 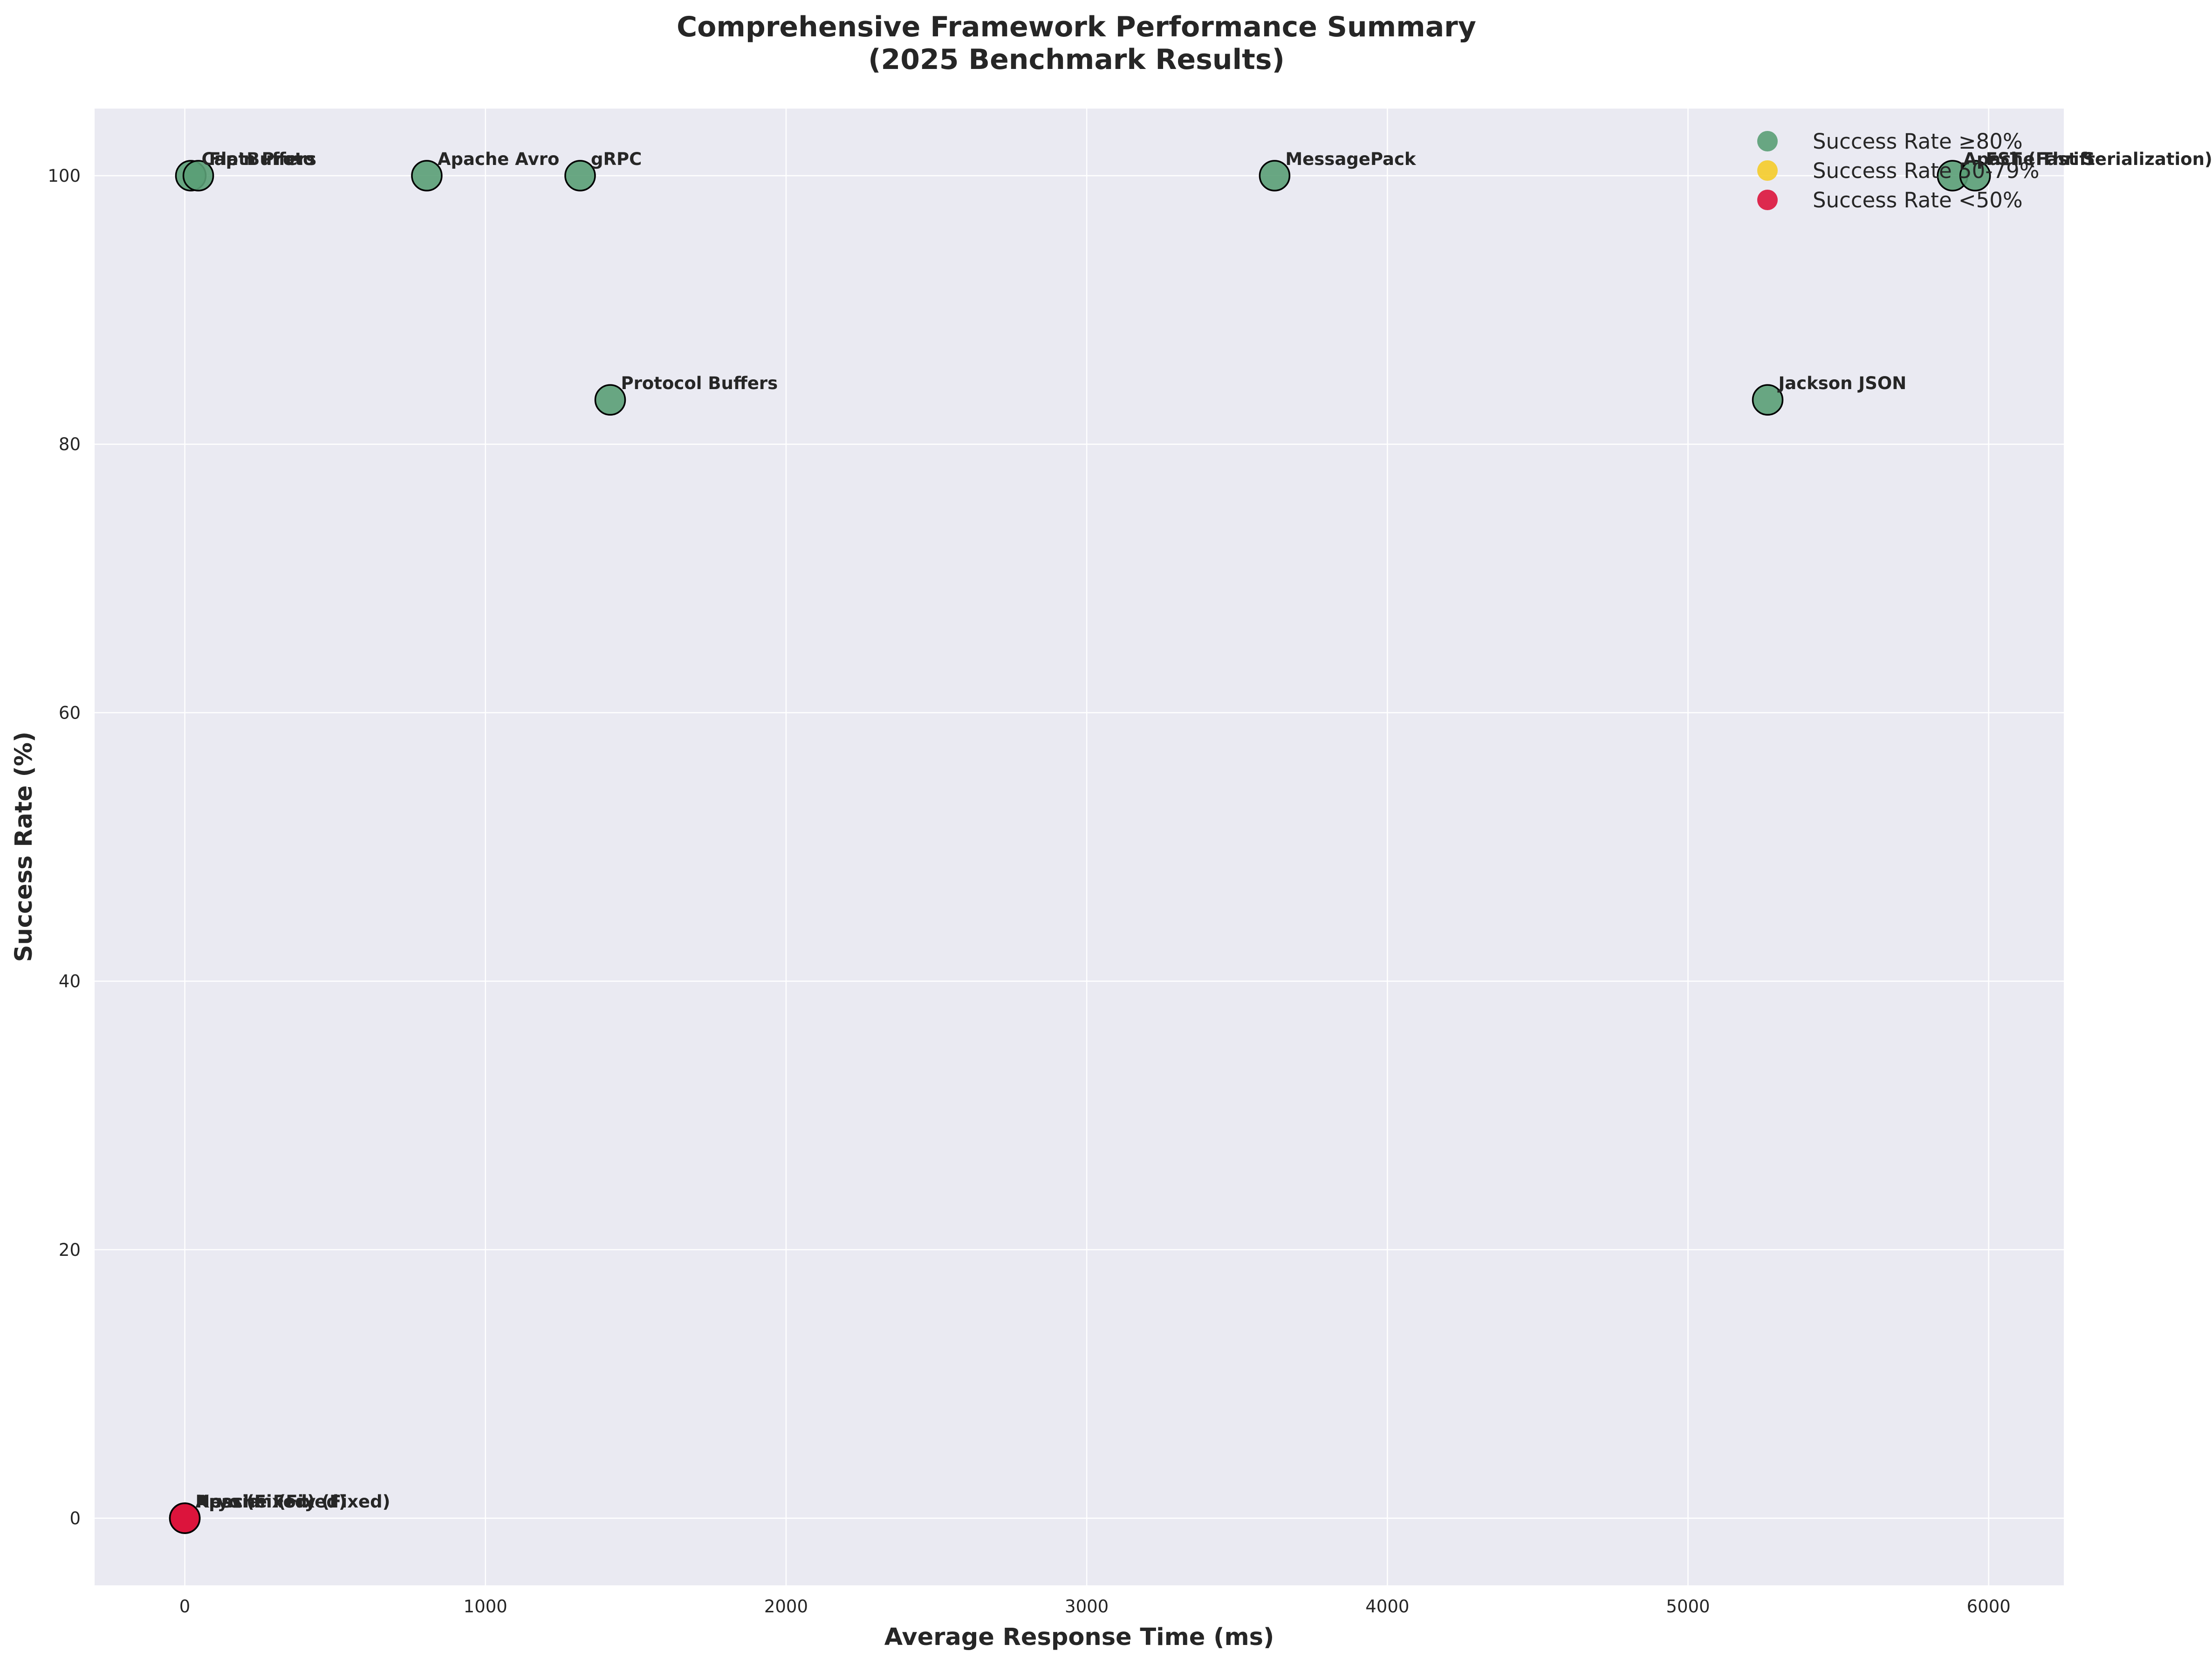 I want to click on x-tick-label: 1000, so click(x=485, y=1606).